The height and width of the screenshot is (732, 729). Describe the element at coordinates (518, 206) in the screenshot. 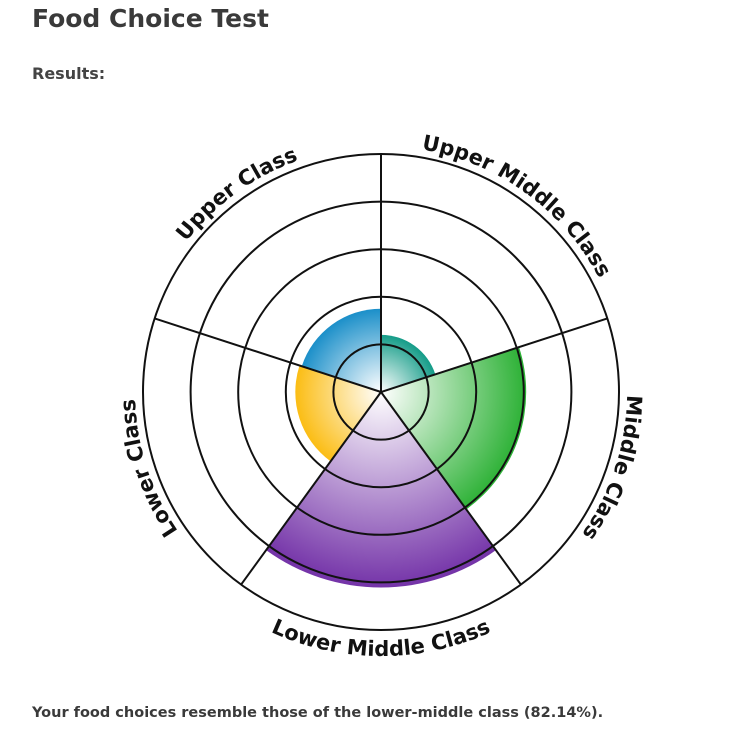

I see `category-label: Upper Middle Class` at that location.